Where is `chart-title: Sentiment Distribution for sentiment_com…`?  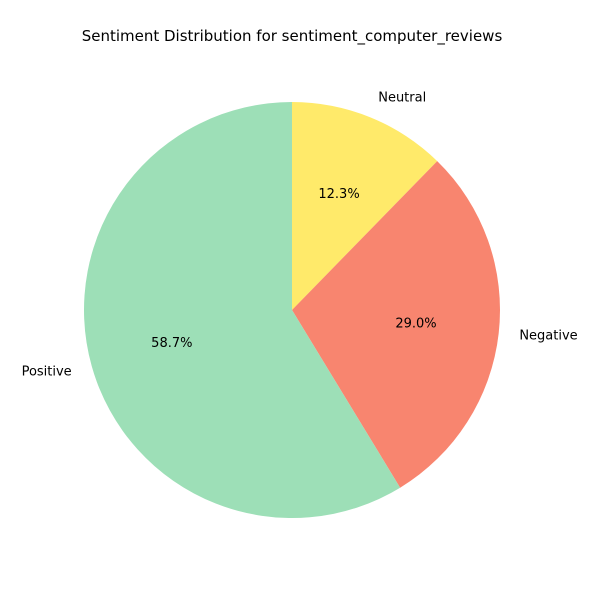
chart-title: Sentiment Distribution for sentiment_com… is located at coordinates (292, 36).